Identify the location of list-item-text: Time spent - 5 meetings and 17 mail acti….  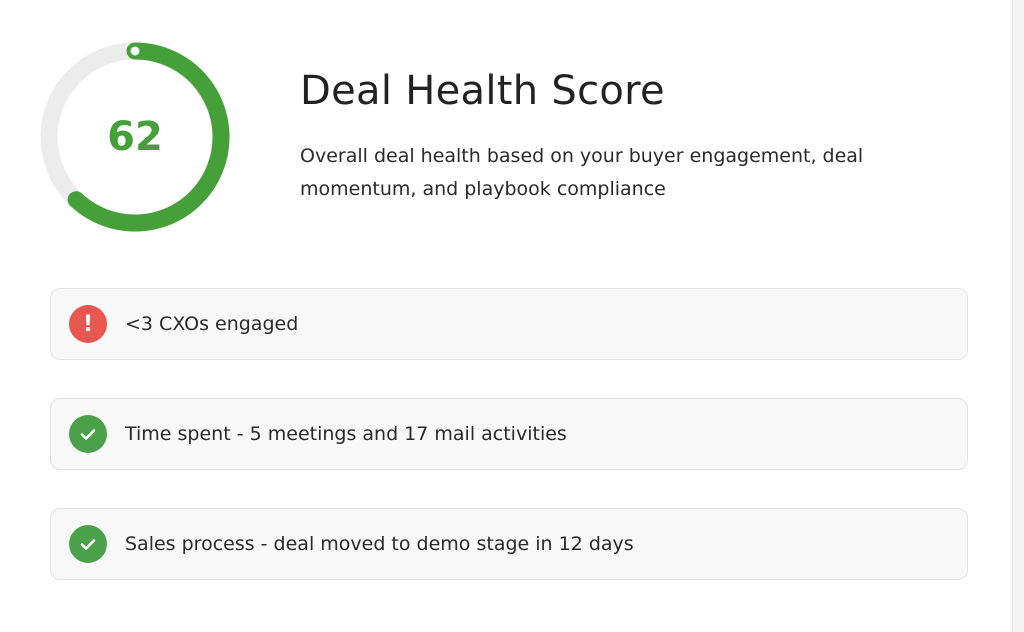
(346, 434).